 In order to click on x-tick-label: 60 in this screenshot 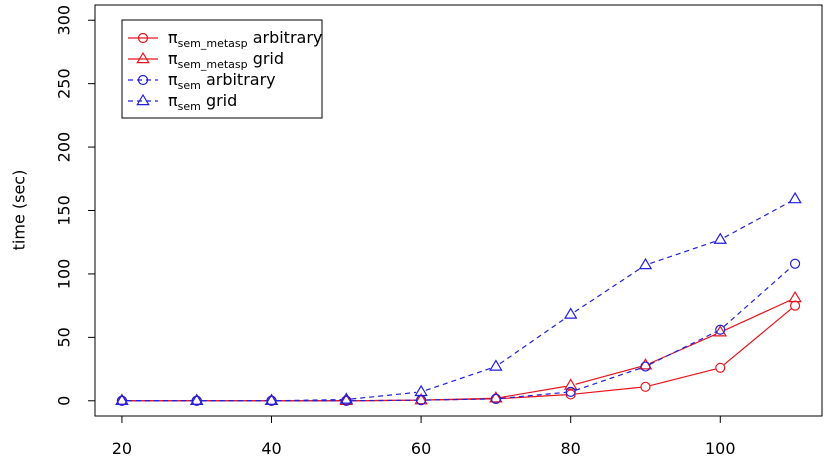, I will do `click(421, 448)`.